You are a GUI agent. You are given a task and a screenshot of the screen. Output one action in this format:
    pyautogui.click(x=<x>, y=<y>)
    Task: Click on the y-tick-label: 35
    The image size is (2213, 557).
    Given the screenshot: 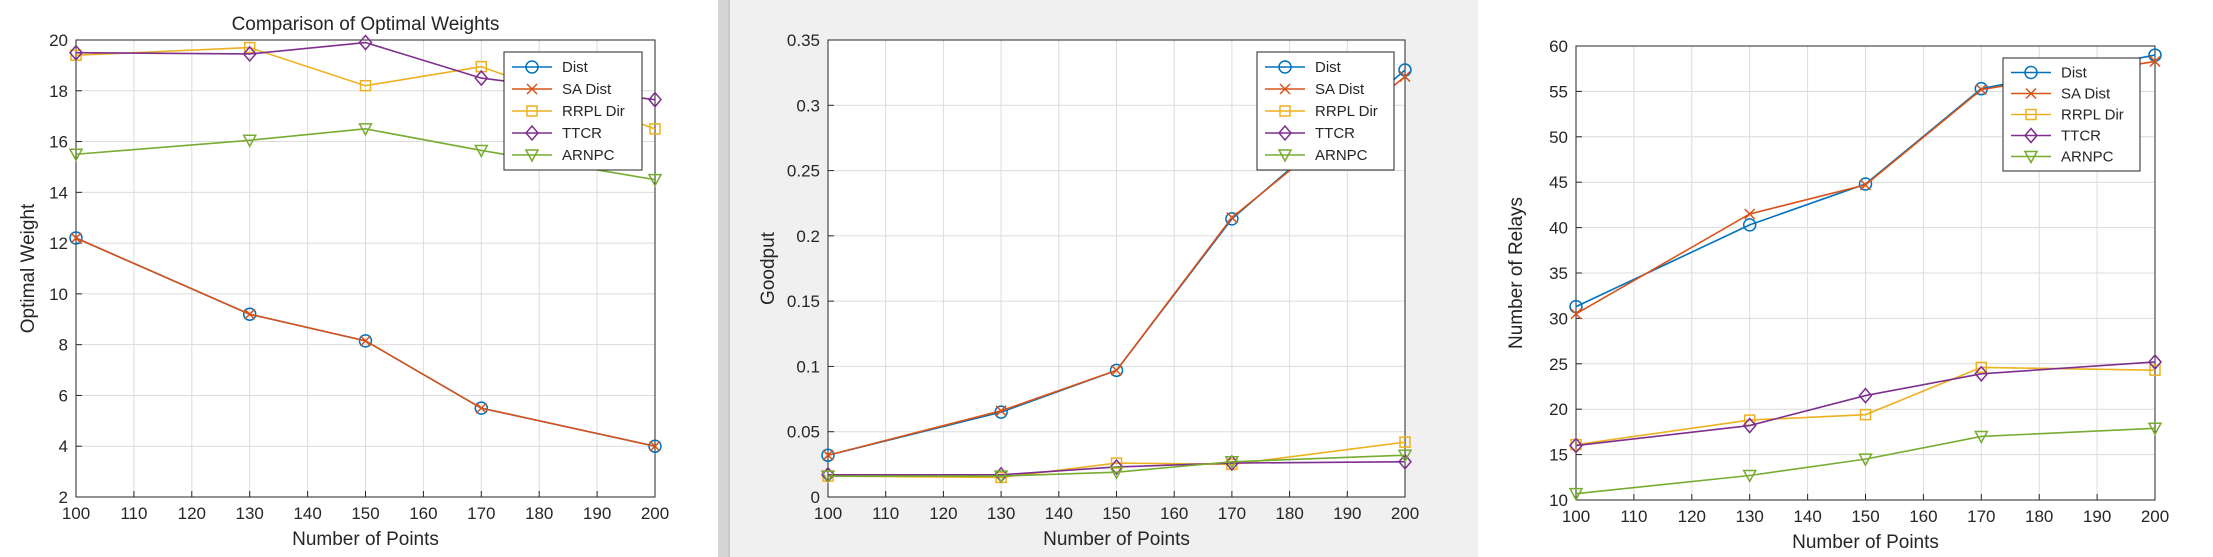 What is the action you would take?
    pyautogui.click(x=1558, y=273)
    